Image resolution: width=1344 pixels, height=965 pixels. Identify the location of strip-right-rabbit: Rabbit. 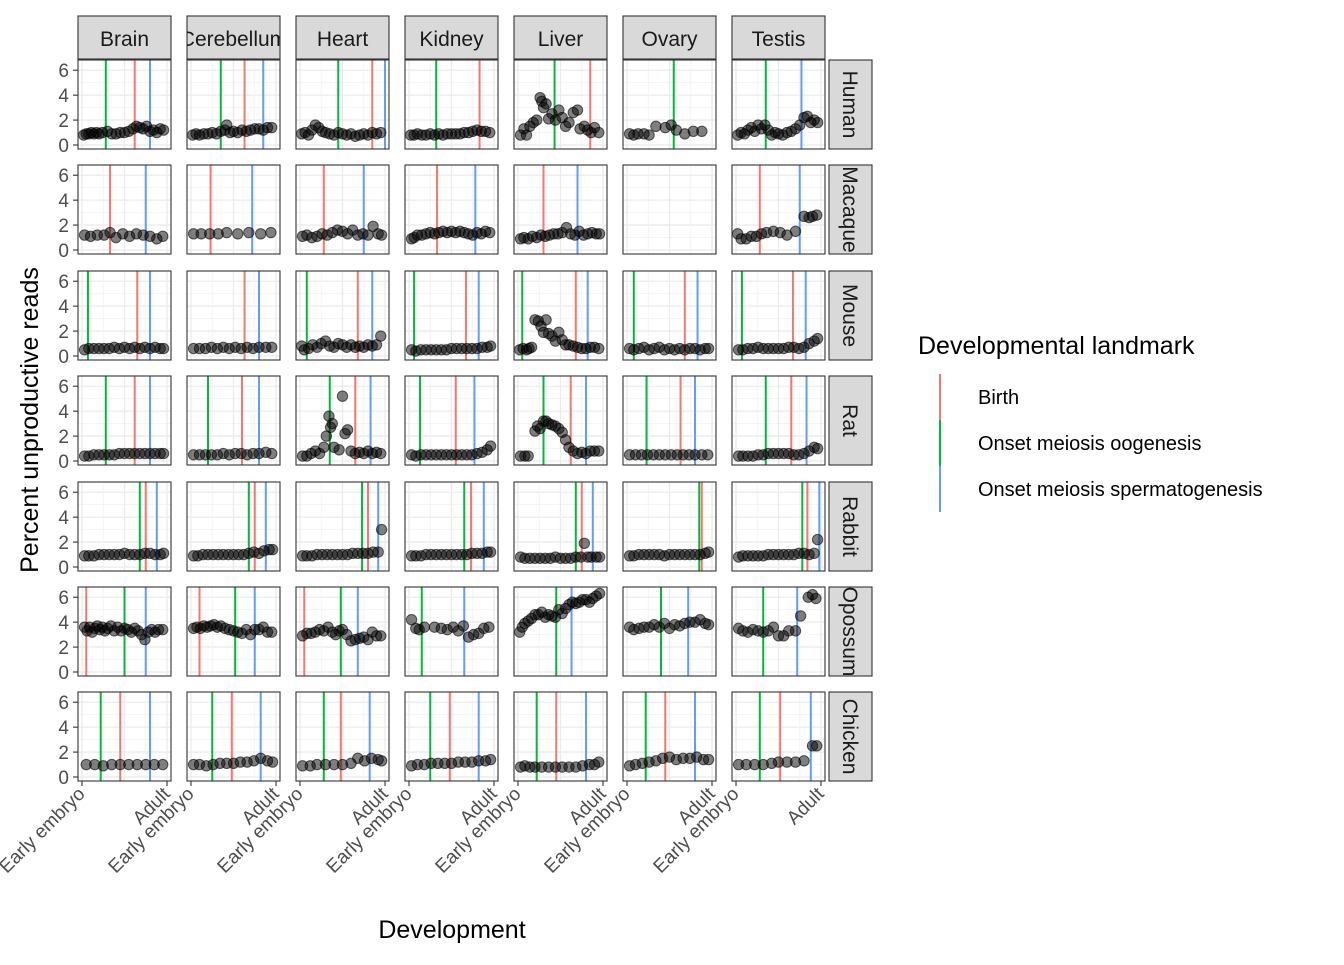
(850, 526).